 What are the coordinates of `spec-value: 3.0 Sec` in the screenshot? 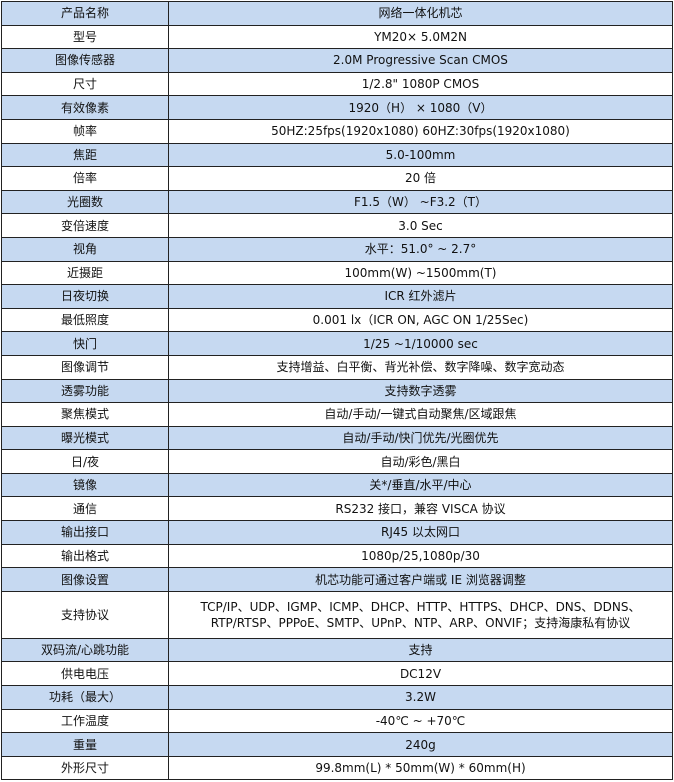 It's located at (420, 225).